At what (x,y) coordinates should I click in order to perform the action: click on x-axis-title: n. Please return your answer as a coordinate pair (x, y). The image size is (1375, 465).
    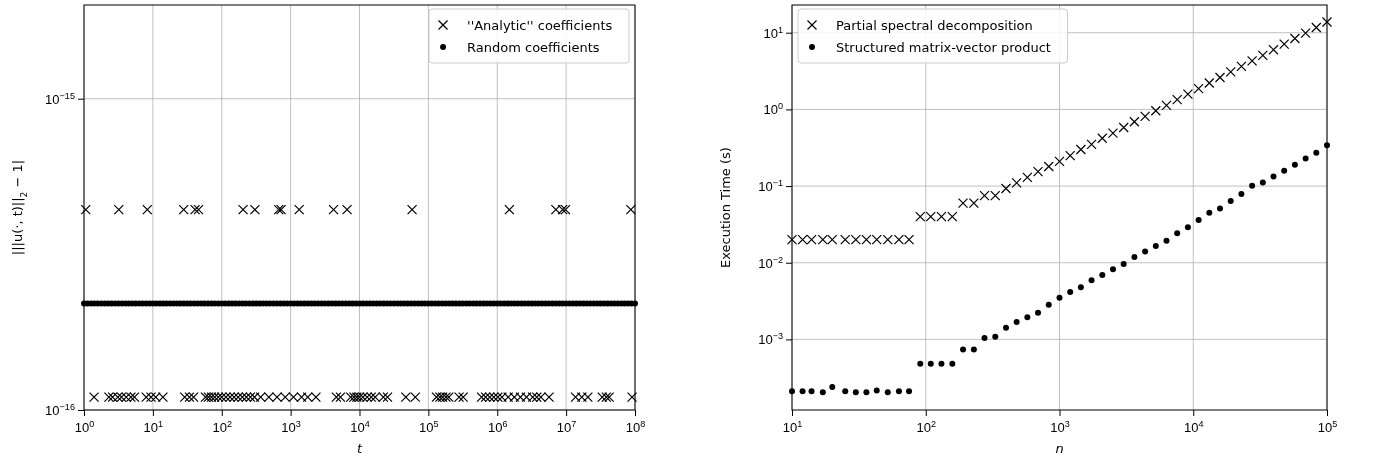
    Looking at the image, I should click on (1059, 448).